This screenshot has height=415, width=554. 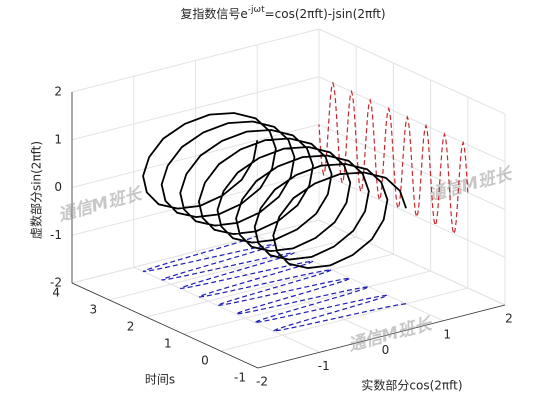 What do you see at coordinates (160, 380) in the screenshot?
I see `y-axis-label: 时间s` at bounding box center [160, 380].